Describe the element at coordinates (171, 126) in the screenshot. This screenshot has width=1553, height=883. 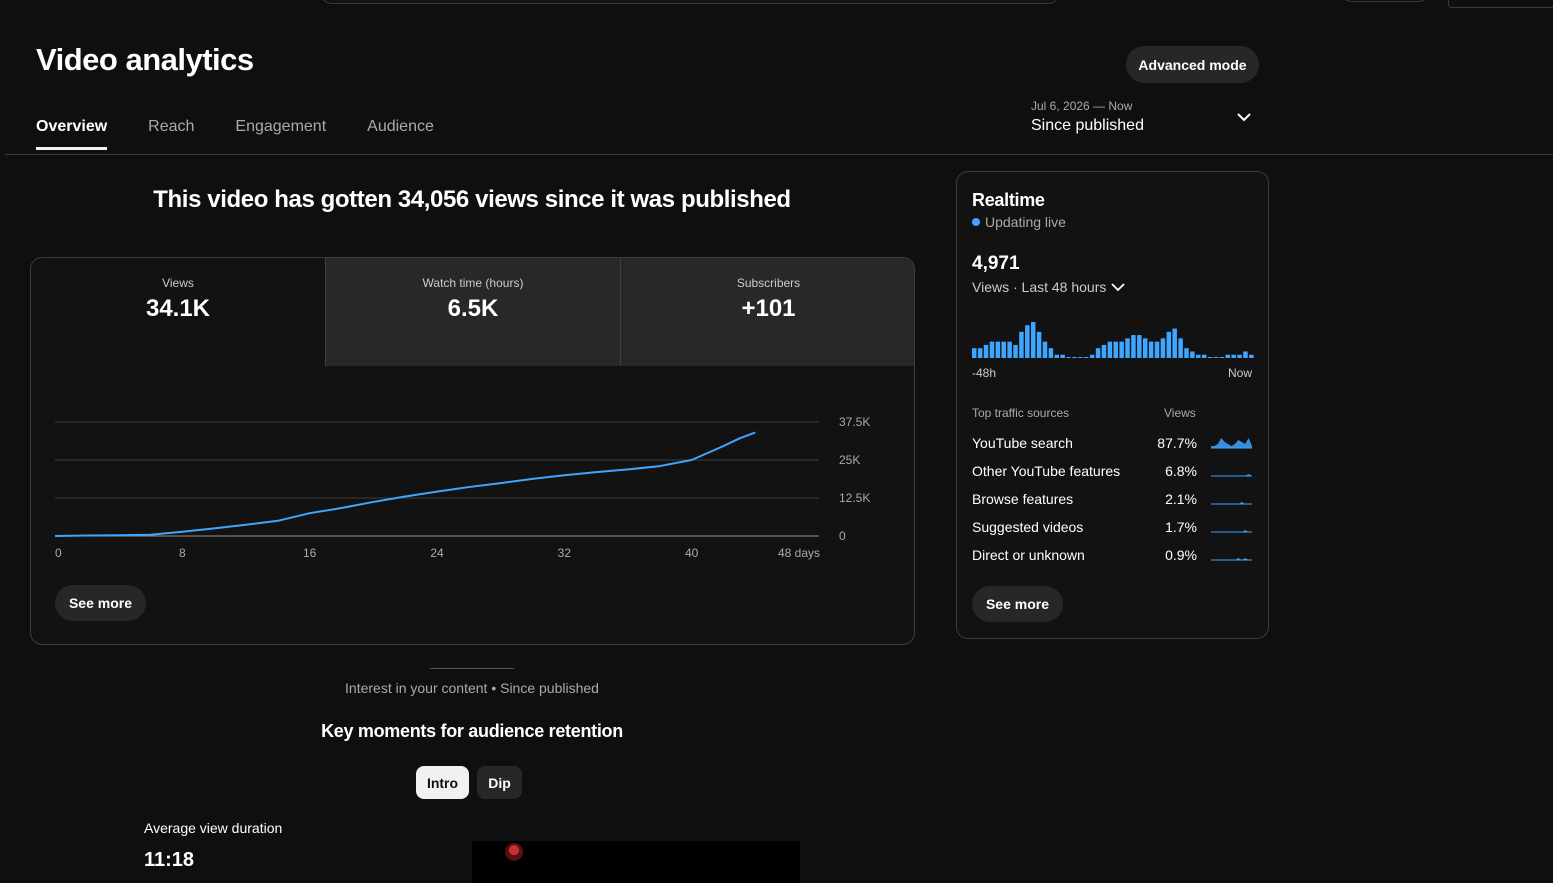
I see `tab-reach: Reach` at that location.